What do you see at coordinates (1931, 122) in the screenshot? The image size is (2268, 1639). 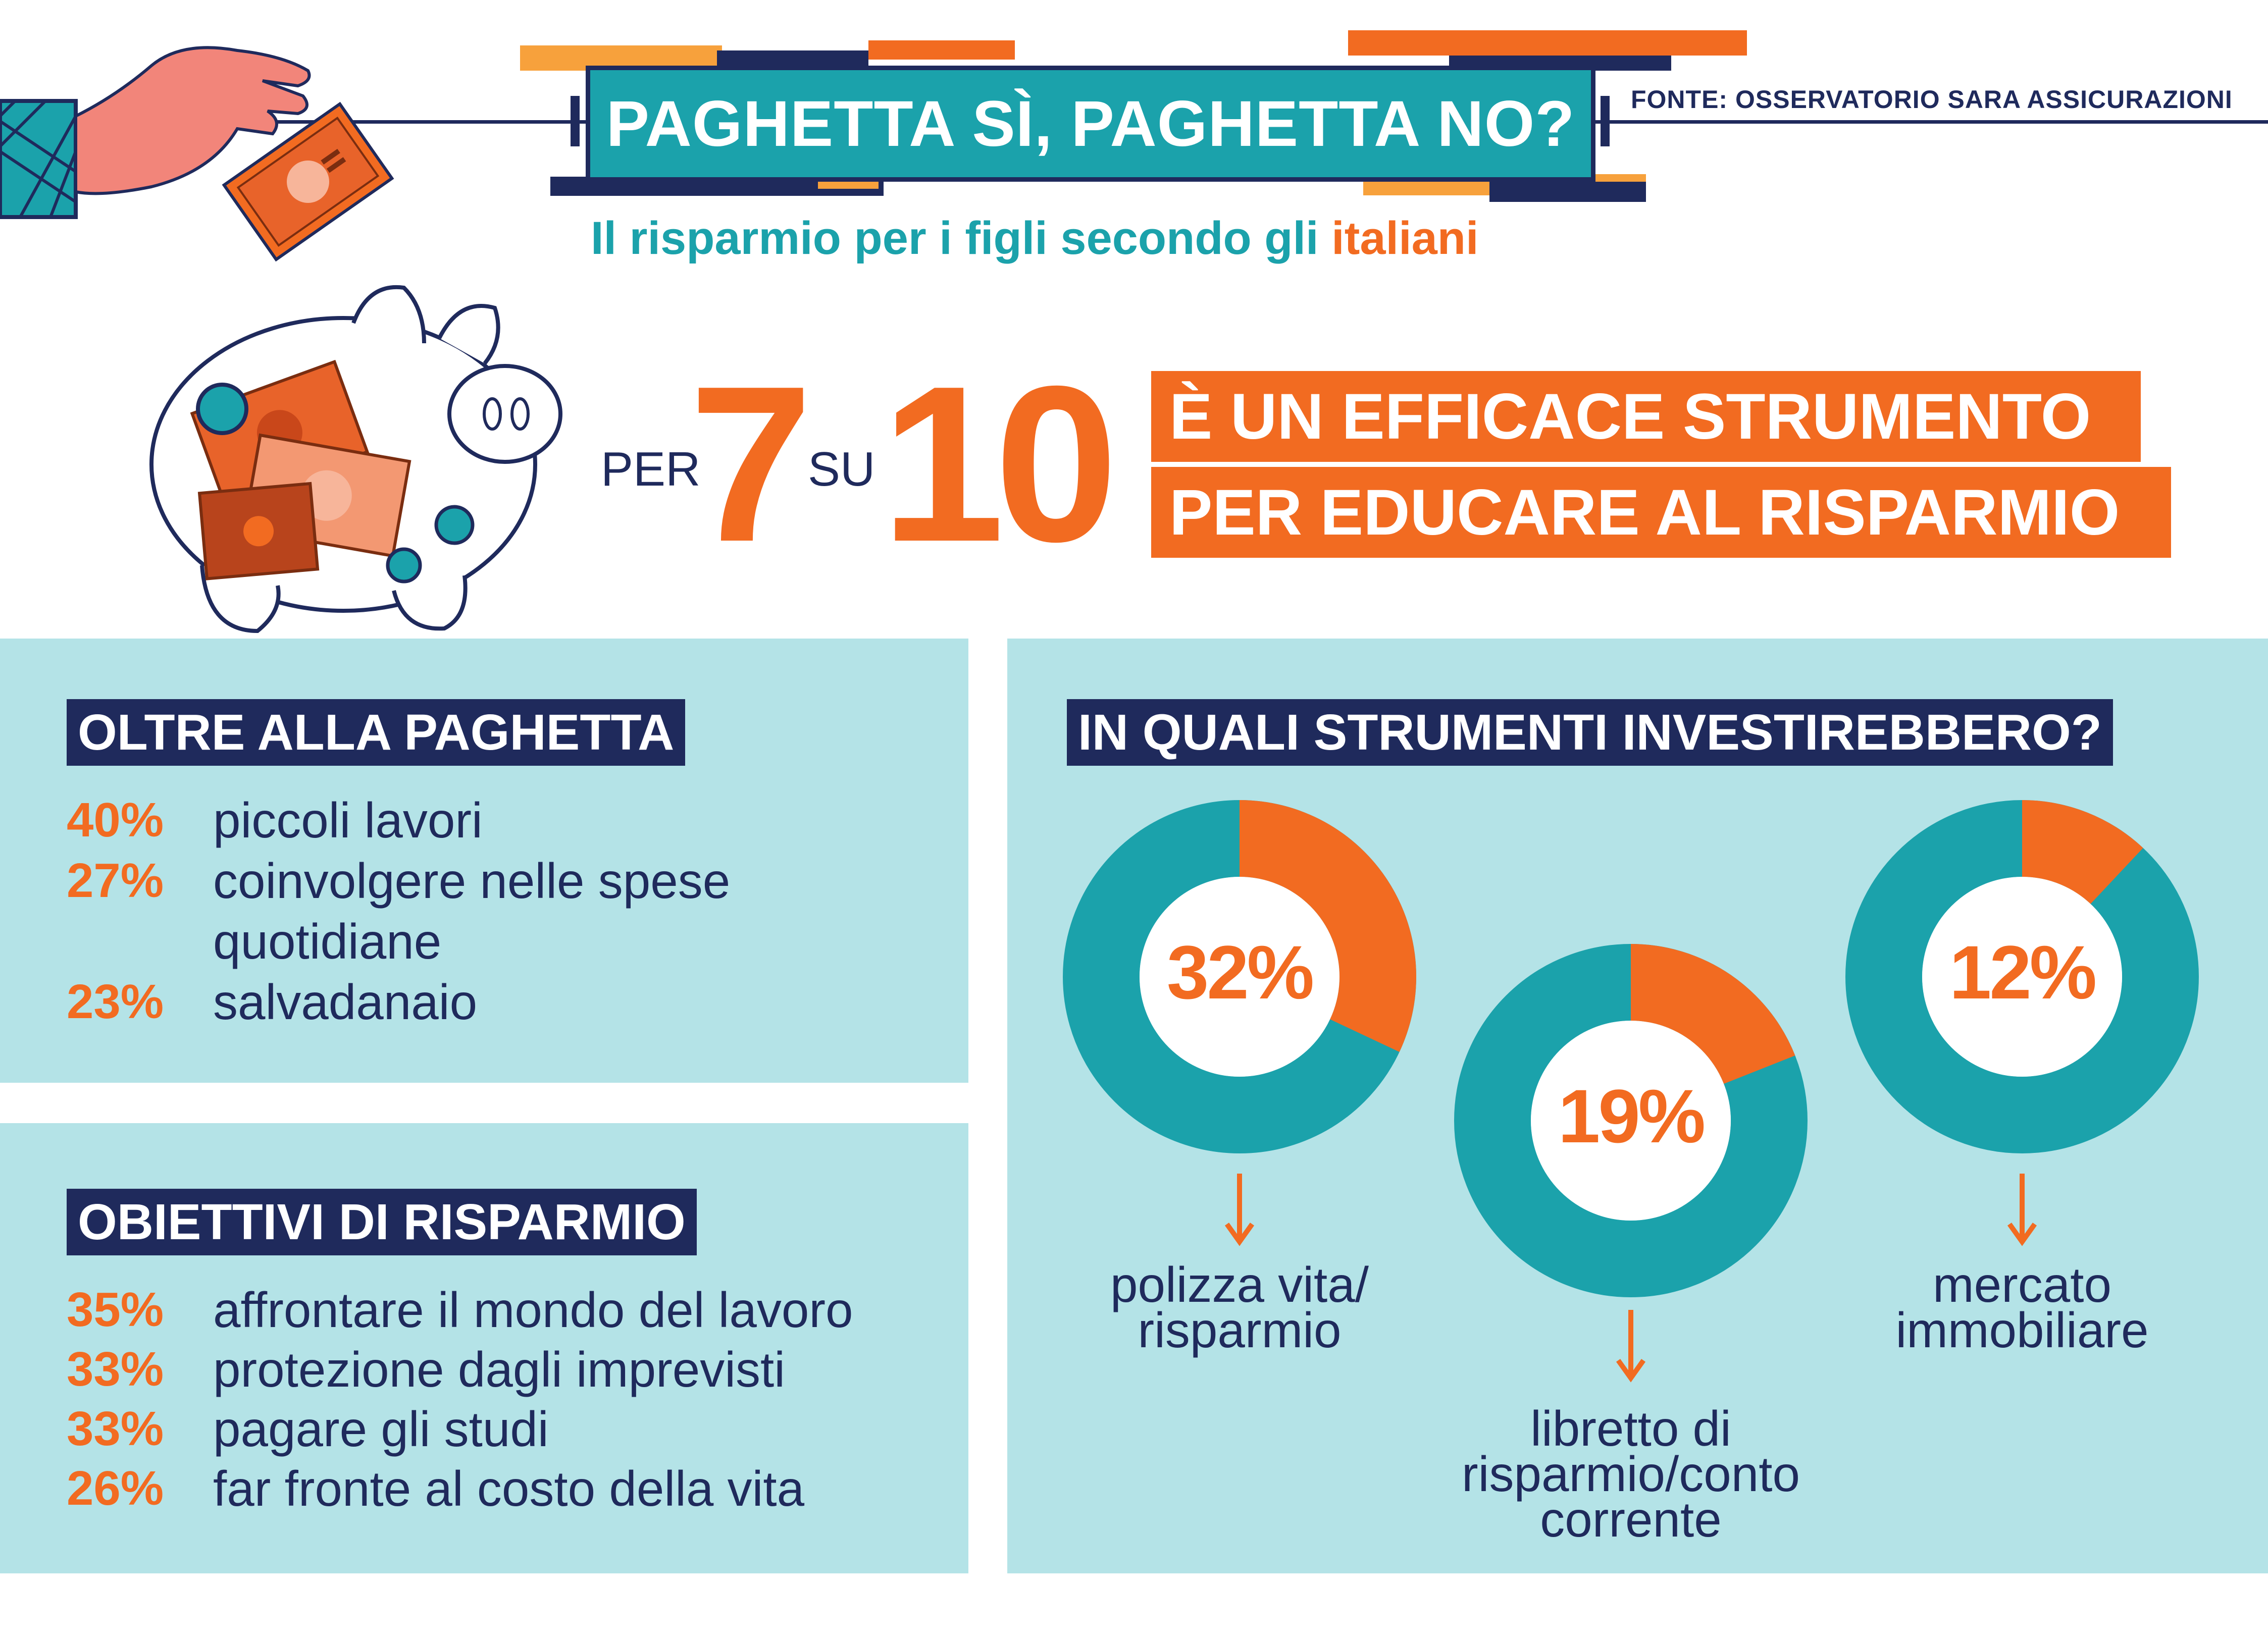 I see `header-rule` at bounding box center [1931, 122].